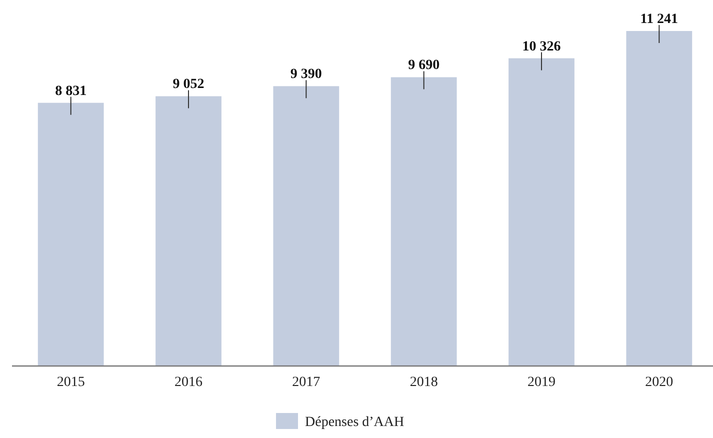 The image size is (713, 438). I want to click on x-tick-label: 2016, so click(188, 382).